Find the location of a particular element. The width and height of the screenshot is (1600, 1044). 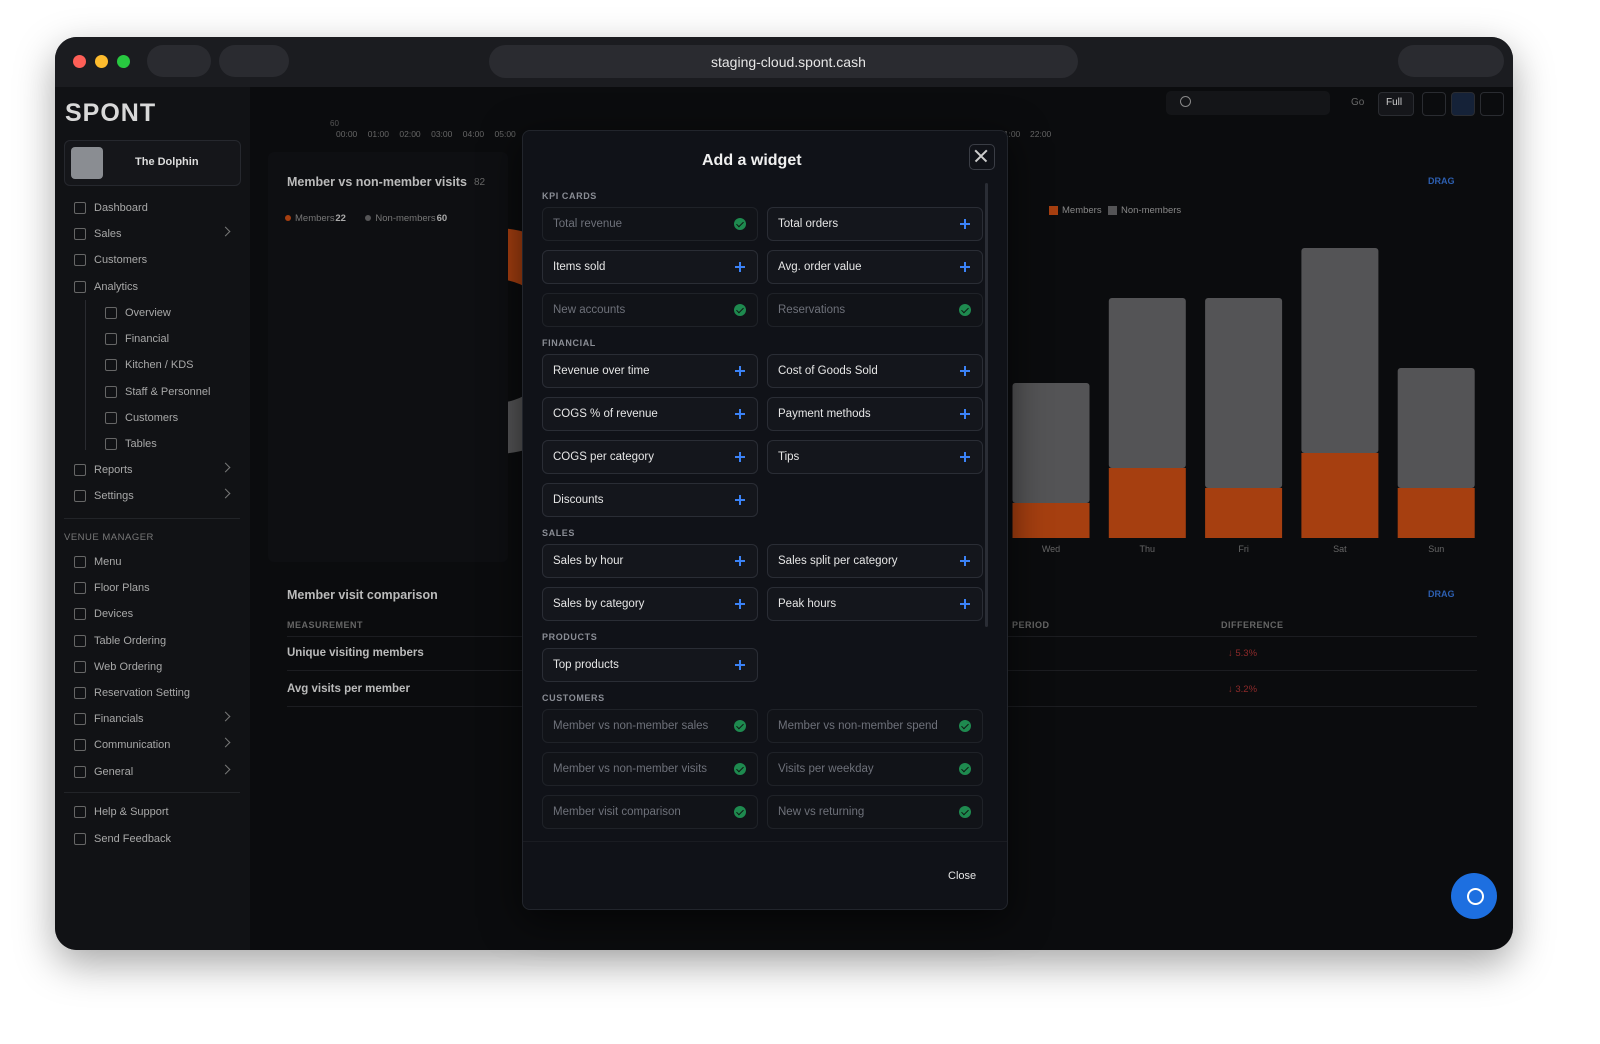

nav-item: Tables is located at coordinates (141, 444).